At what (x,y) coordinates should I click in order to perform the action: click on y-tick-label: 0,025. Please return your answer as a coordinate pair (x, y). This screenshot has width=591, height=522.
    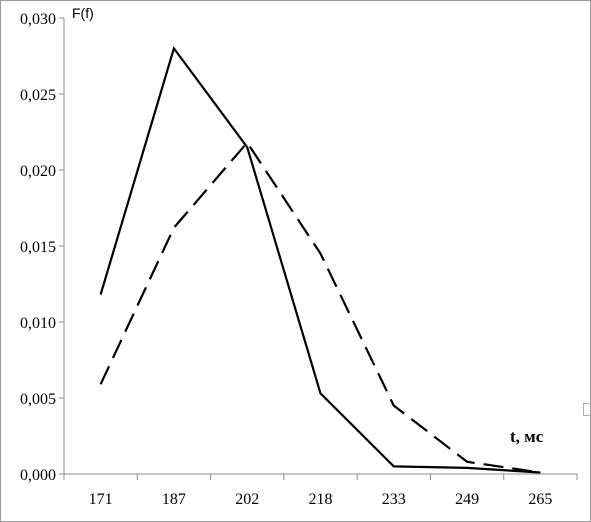
    Looking at the image, I should click on (38, 95).